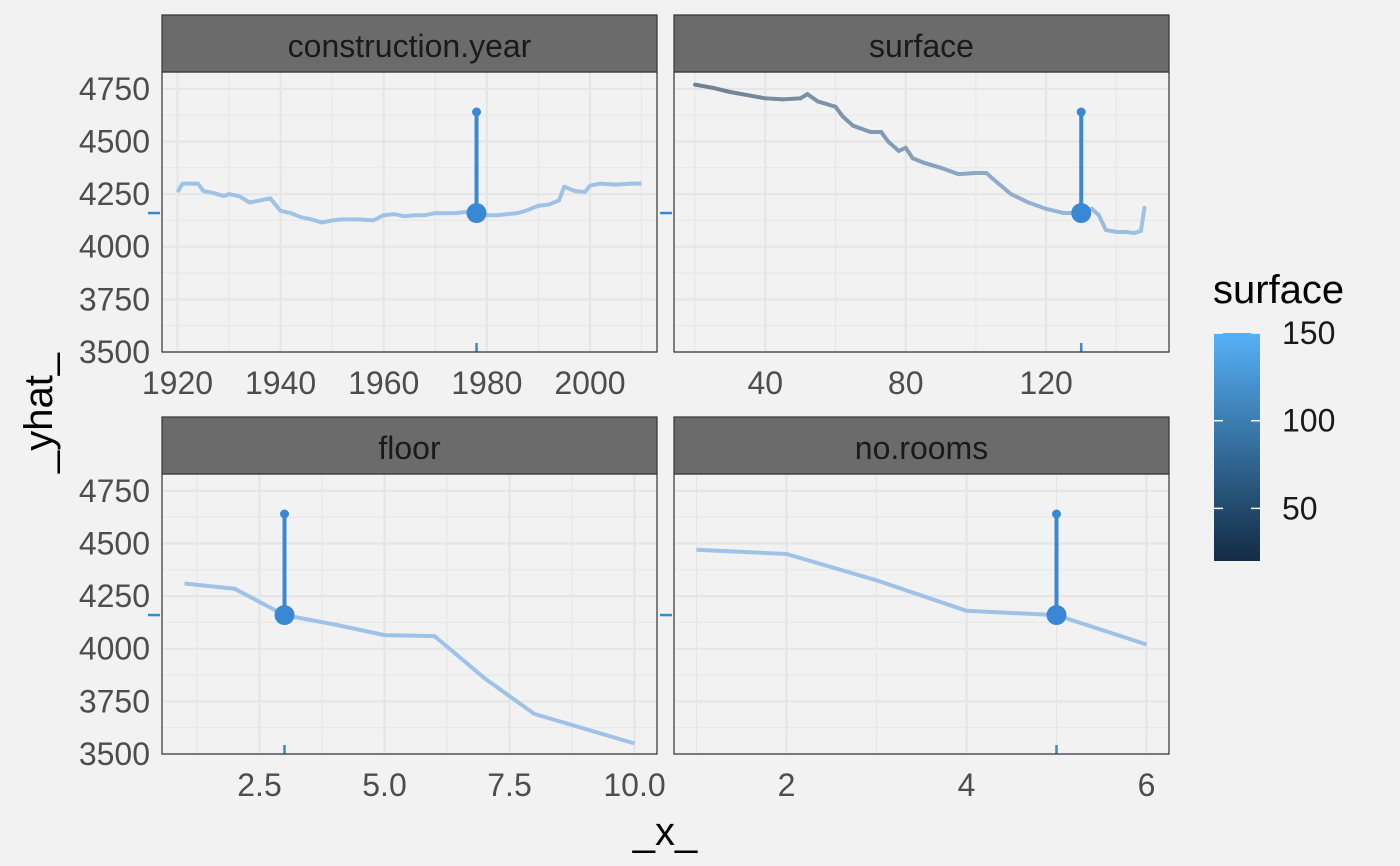 This screenshot has width=1400, height=866. What do you see at coordinates (486, 383) in the screenshot?
I see `x-tick-label: 1980` at bounding box center [486, 383].